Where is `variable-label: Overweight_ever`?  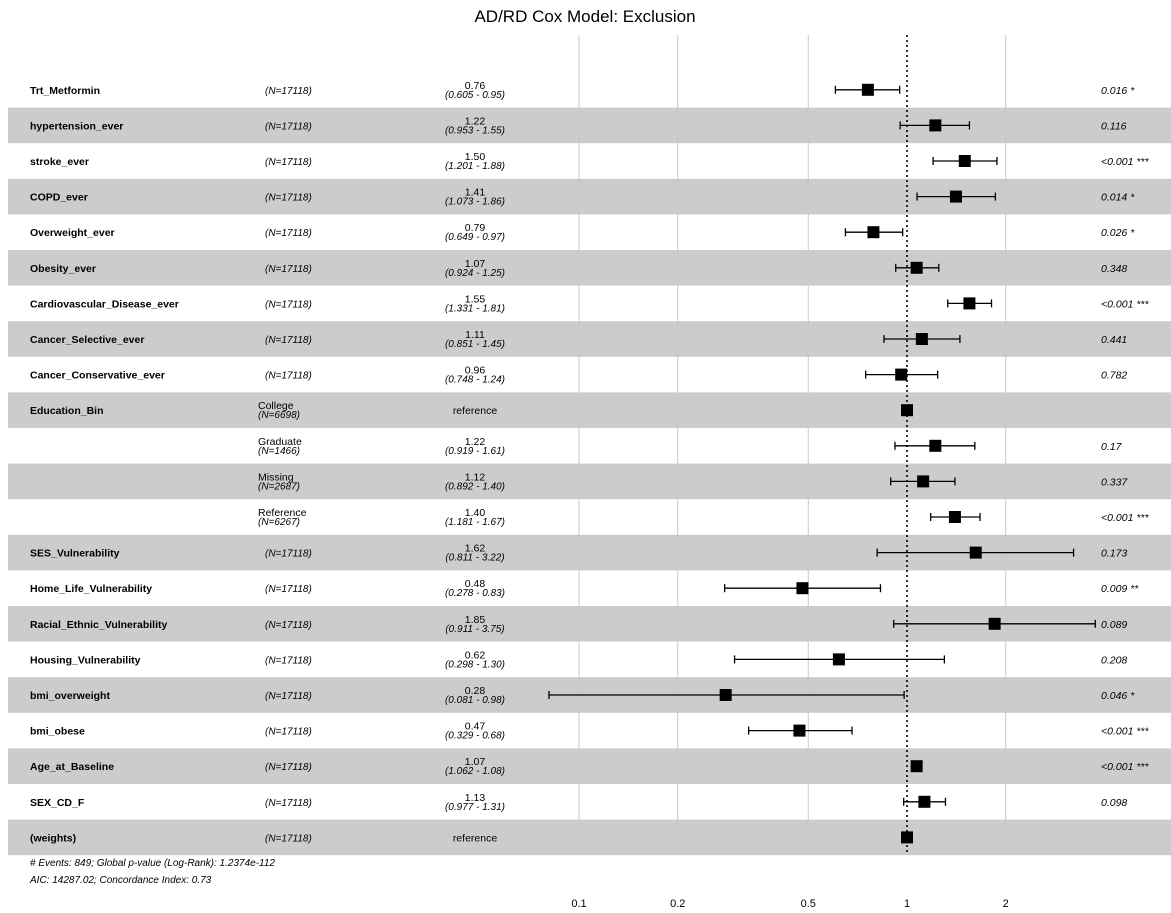
variable-label: Overweight_ever is located at coordinates (72, 233).